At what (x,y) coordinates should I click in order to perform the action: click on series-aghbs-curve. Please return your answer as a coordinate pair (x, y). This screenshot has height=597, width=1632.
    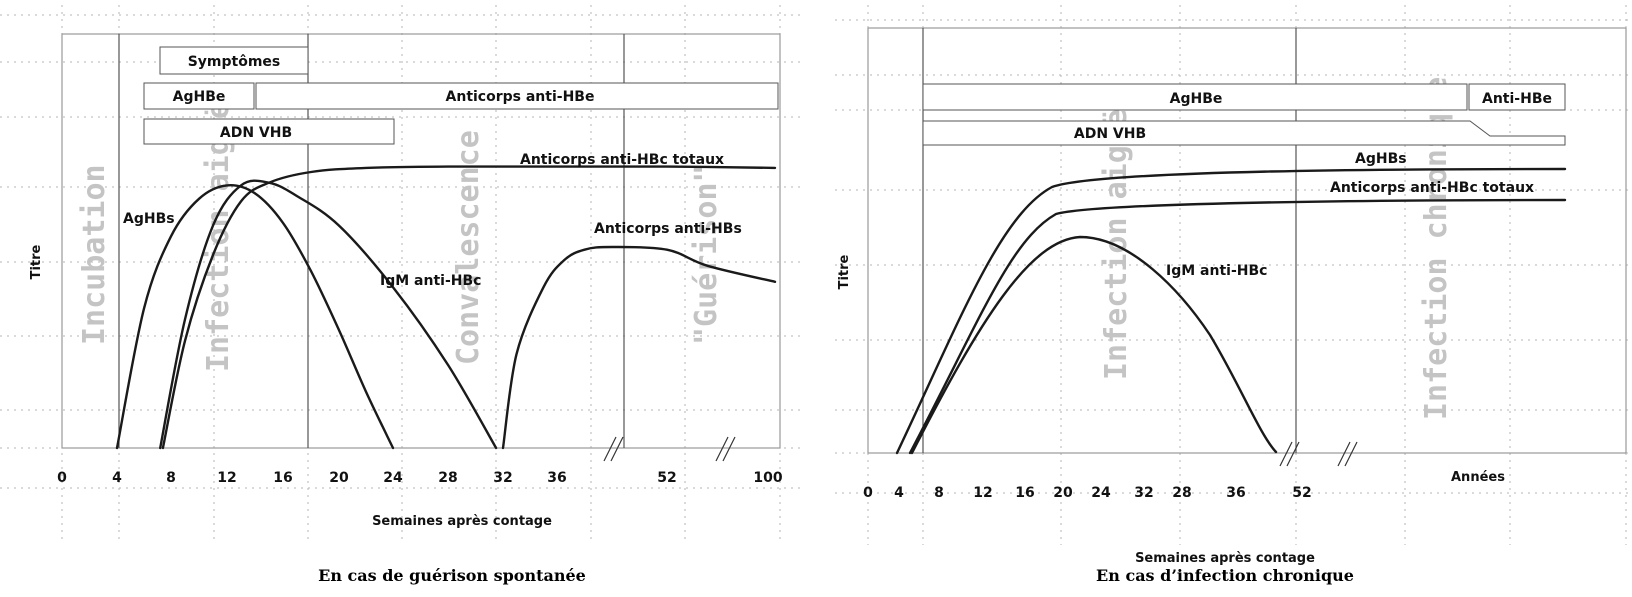
    Looking at the image, I should click on (255, 317).